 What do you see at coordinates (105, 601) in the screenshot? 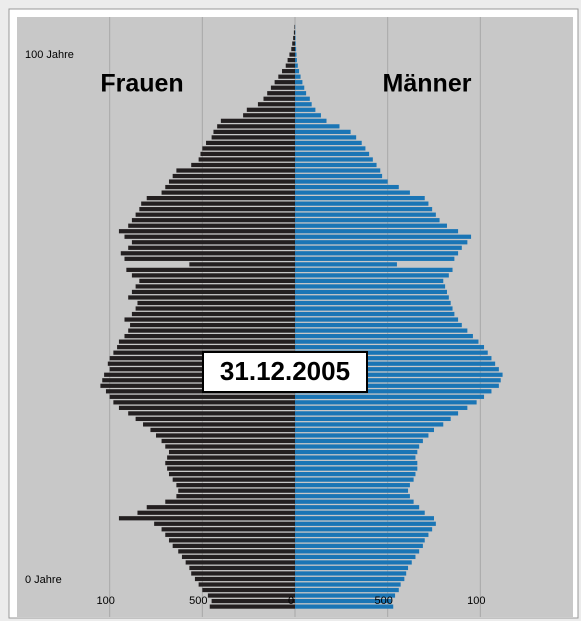
I see `x-tick-label: 100` at bounding box center [105, 601].